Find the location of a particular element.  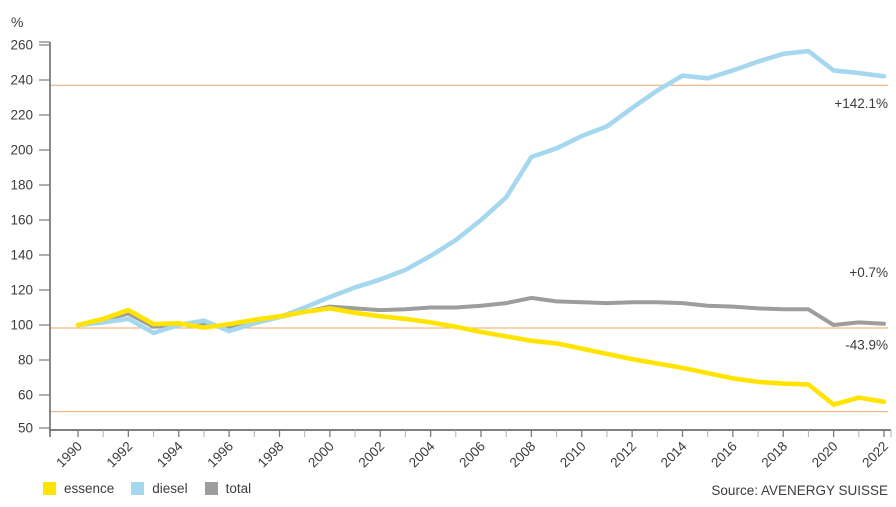

x-tick-label-2016: 2016 is located at coordinates (724, 455).